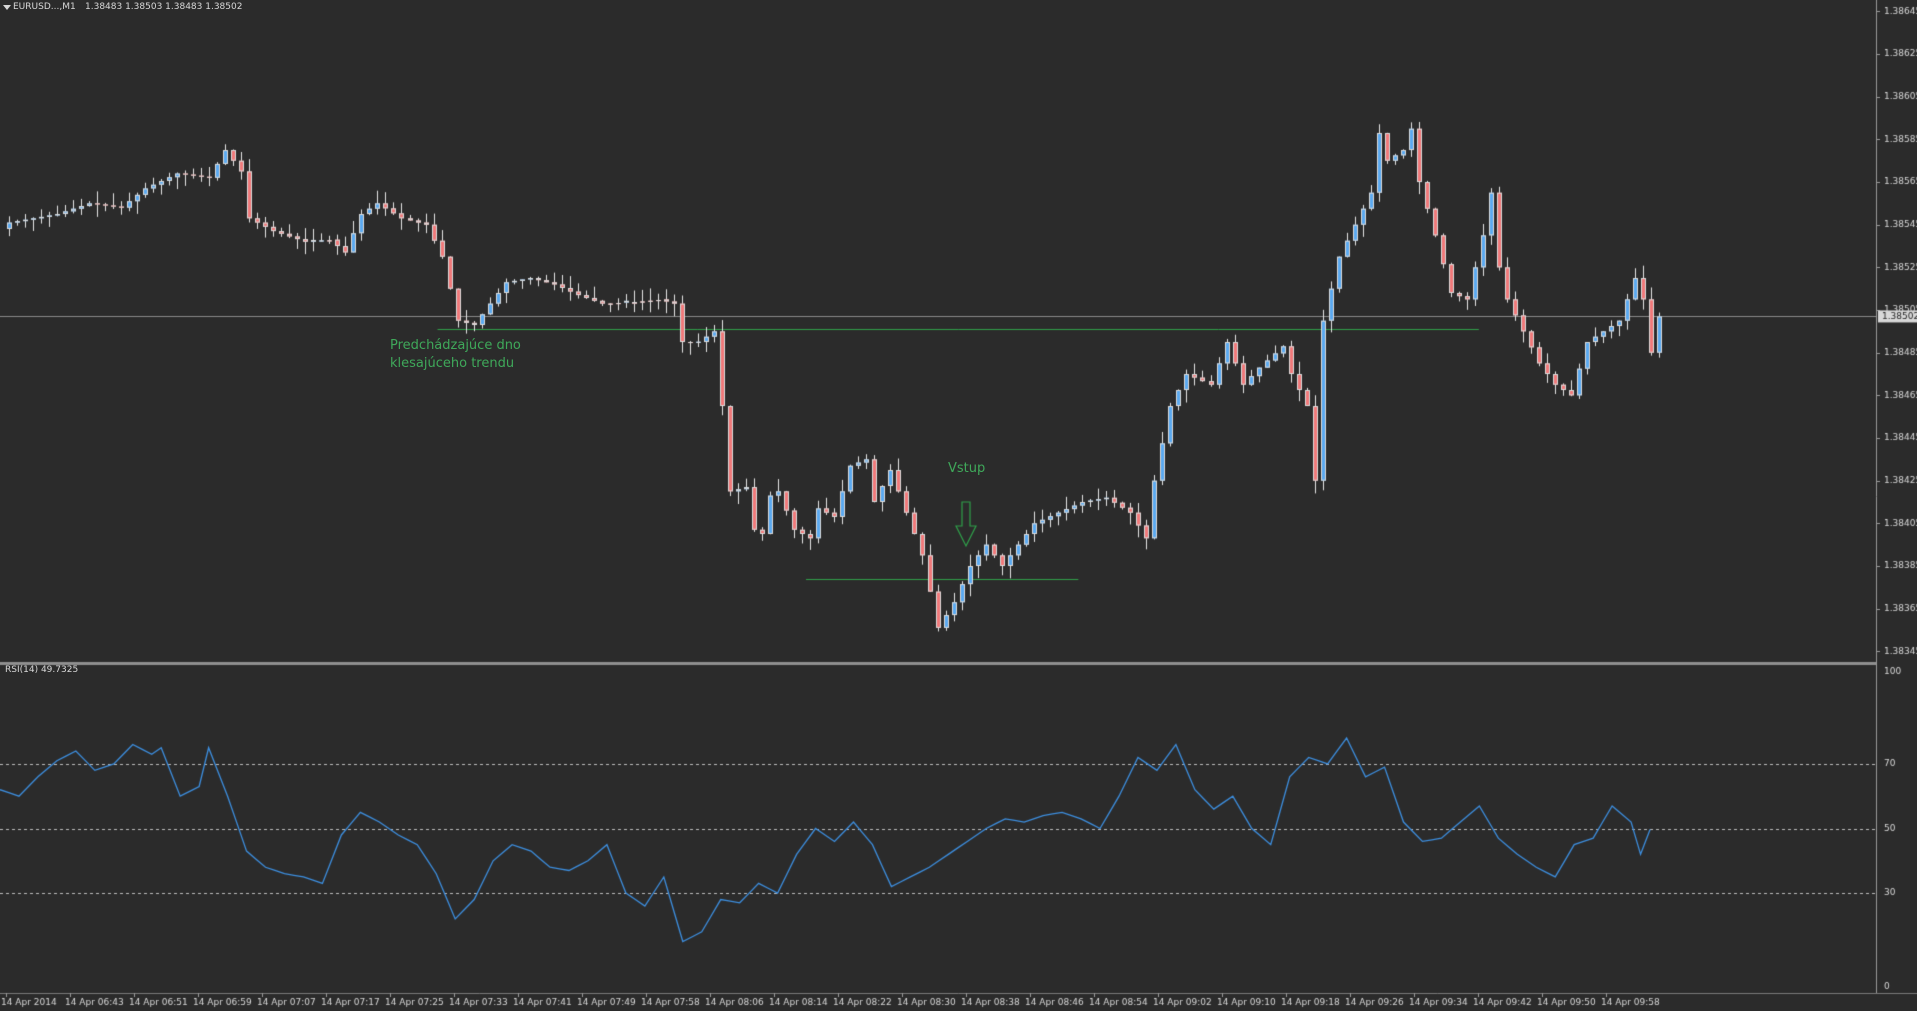 The width and height of the screenshot is (1917, 1011). Describe the element at coordinates (164, 7) in the screenshot. I see `chart-ohlc: 1.38483 1.38503 1.38483 1.38502` at that location.